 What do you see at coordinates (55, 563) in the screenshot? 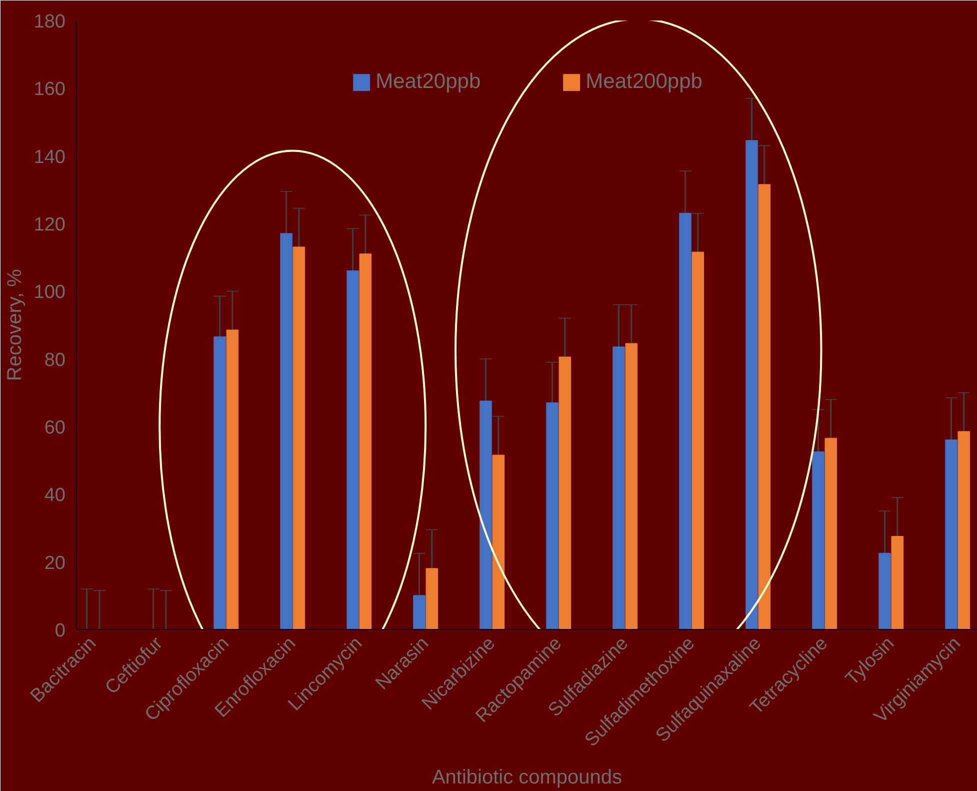
I see `y-tick-label: 20` at bounding box center [55, 563].